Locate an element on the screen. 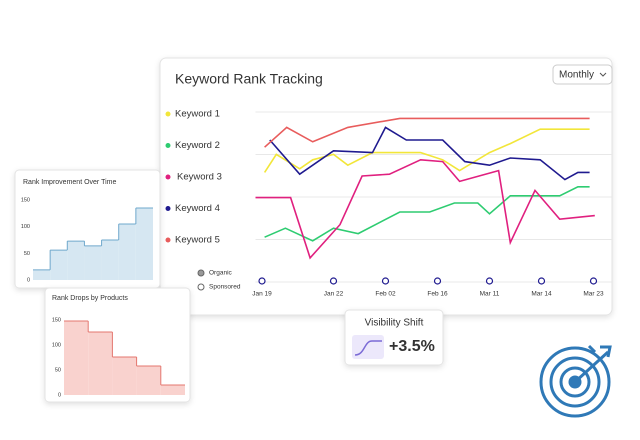  sparkline is located at coordinates (368, 348).